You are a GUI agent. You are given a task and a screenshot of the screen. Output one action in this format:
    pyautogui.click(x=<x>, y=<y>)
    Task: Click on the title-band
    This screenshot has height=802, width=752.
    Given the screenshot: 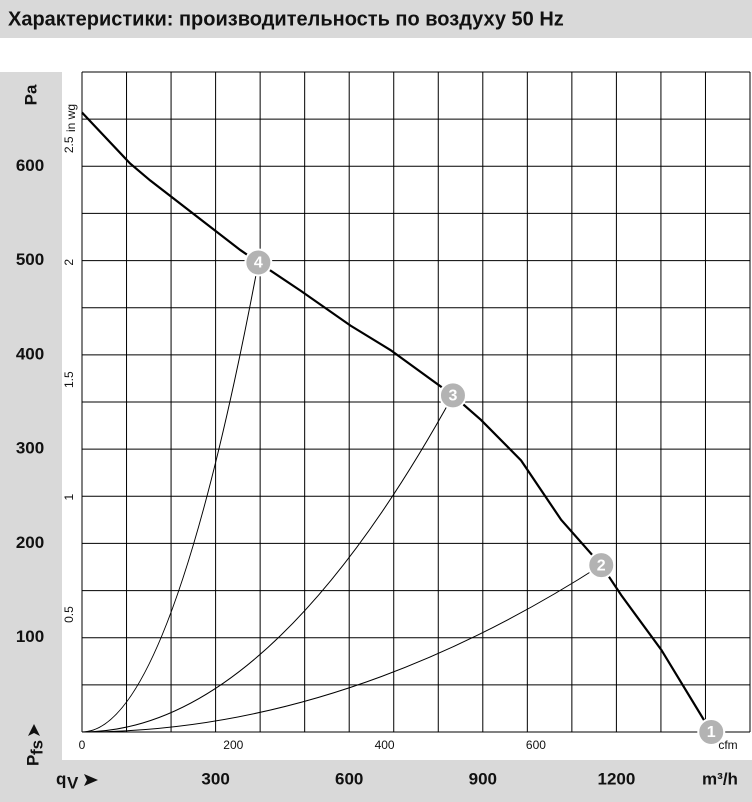 What is the action you would take?
    pyautogui.click(x=376, y=19)
    